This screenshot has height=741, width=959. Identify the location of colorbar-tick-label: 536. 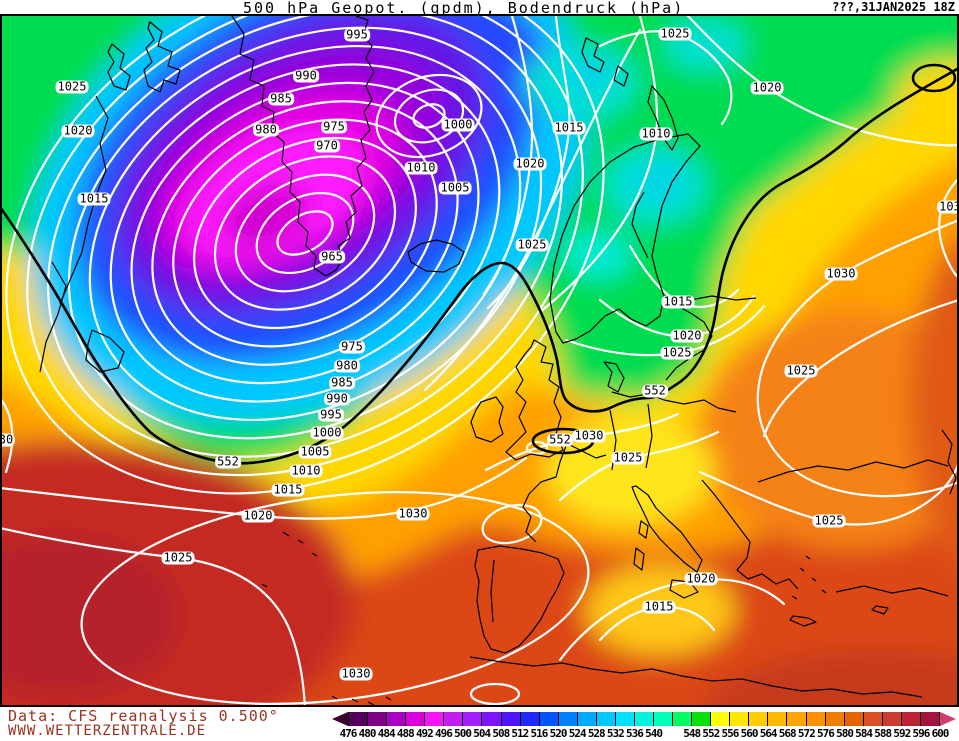
(635, 733).